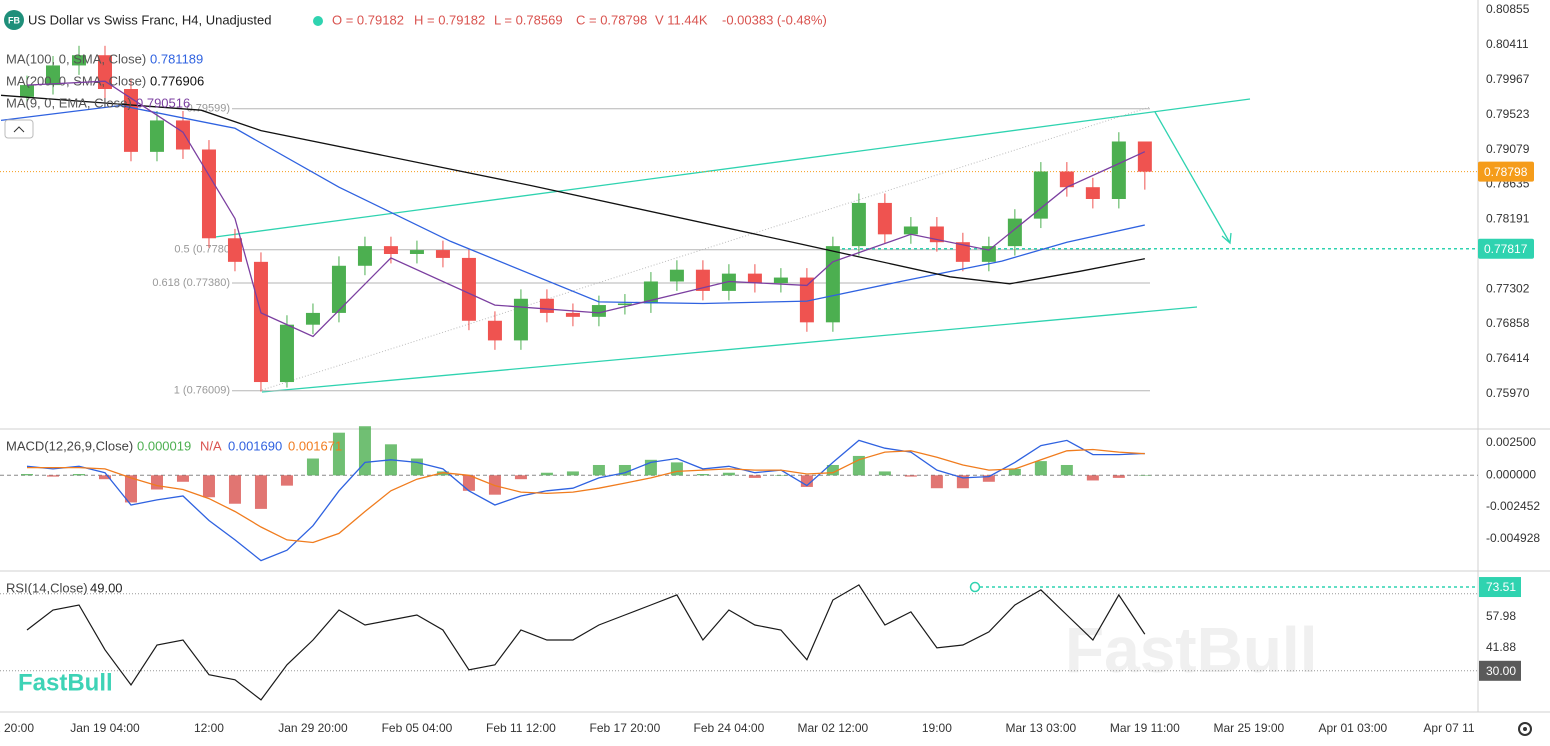 The height and width of the screenshot is (746, 1550). I want to click on rsi-marker-dot, so click(975, 587).